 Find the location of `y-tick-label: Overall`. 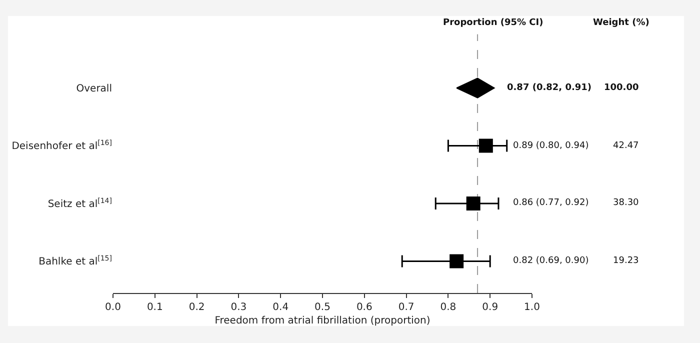

y-tick-label: Overall is located at coordinates (94, 88).